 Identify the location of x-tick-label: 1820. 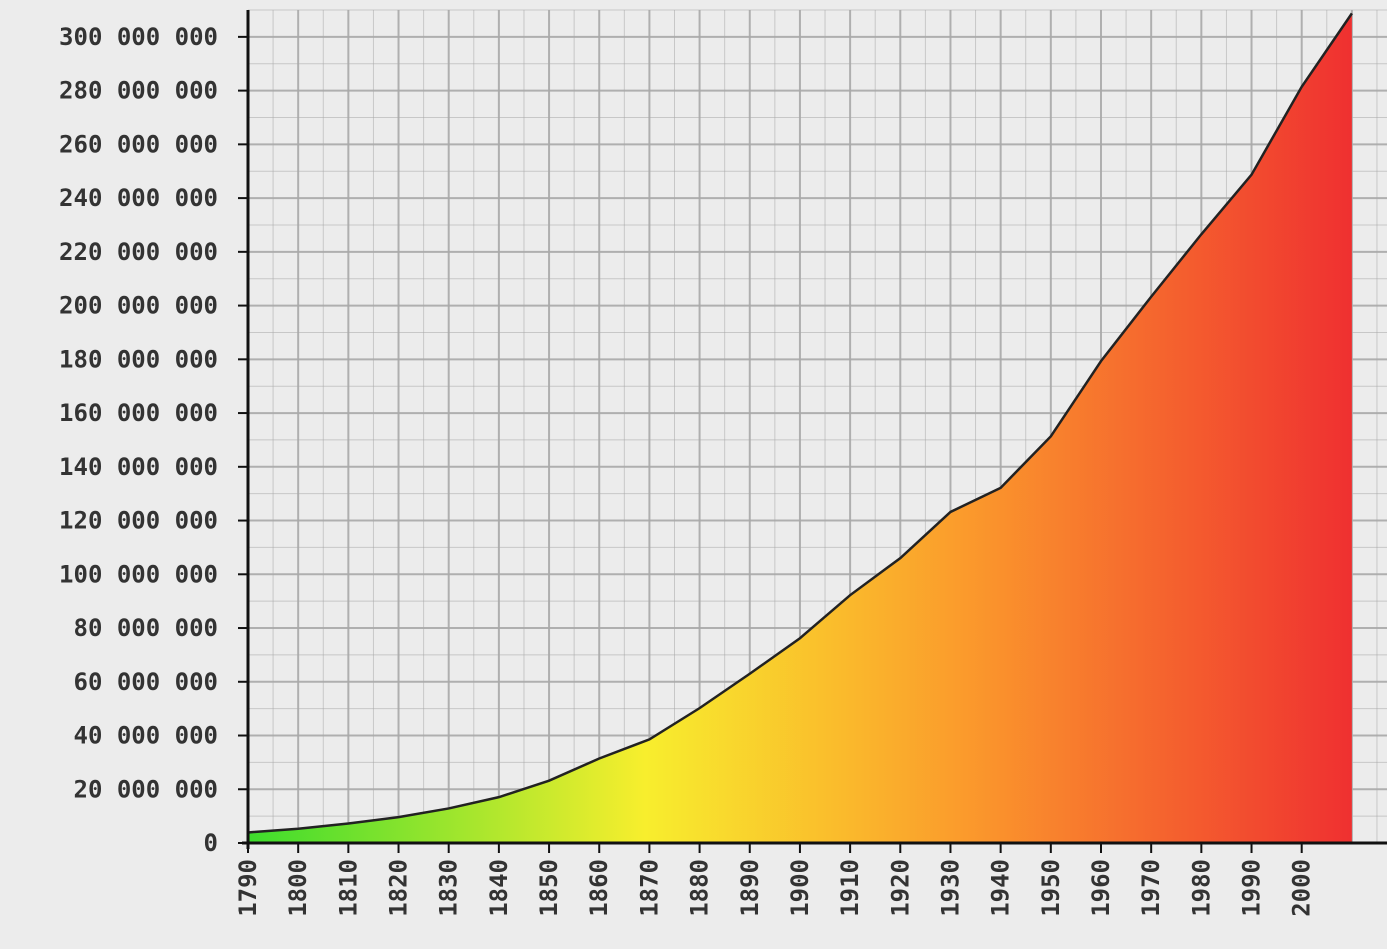
(399, 888).